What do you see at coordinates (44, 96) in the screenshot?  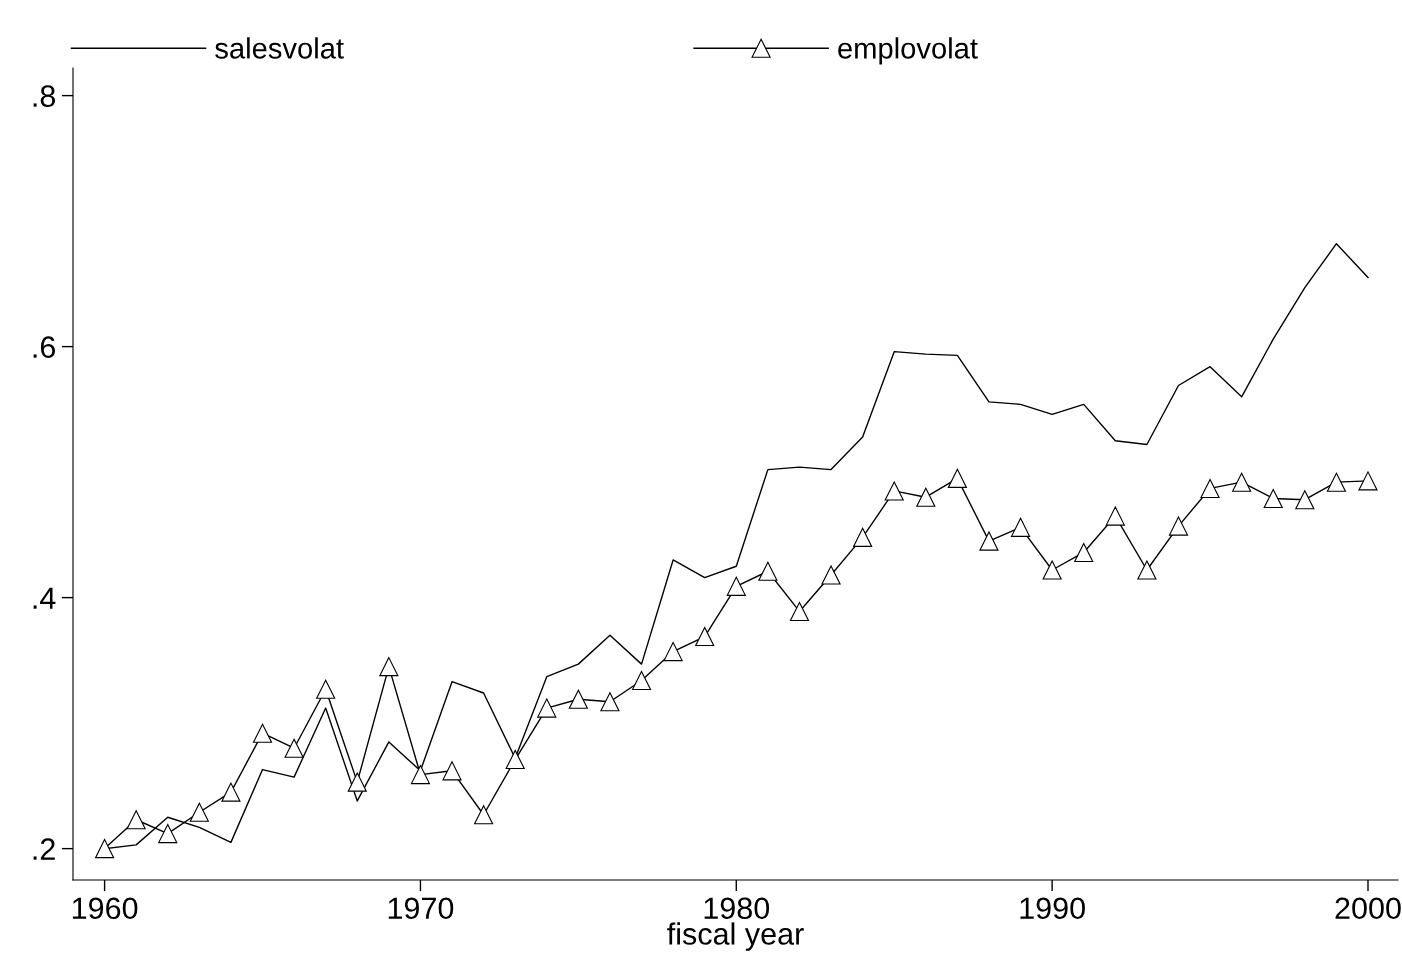 I see `y-tick-label: .8` at bounding box center [44, 96].